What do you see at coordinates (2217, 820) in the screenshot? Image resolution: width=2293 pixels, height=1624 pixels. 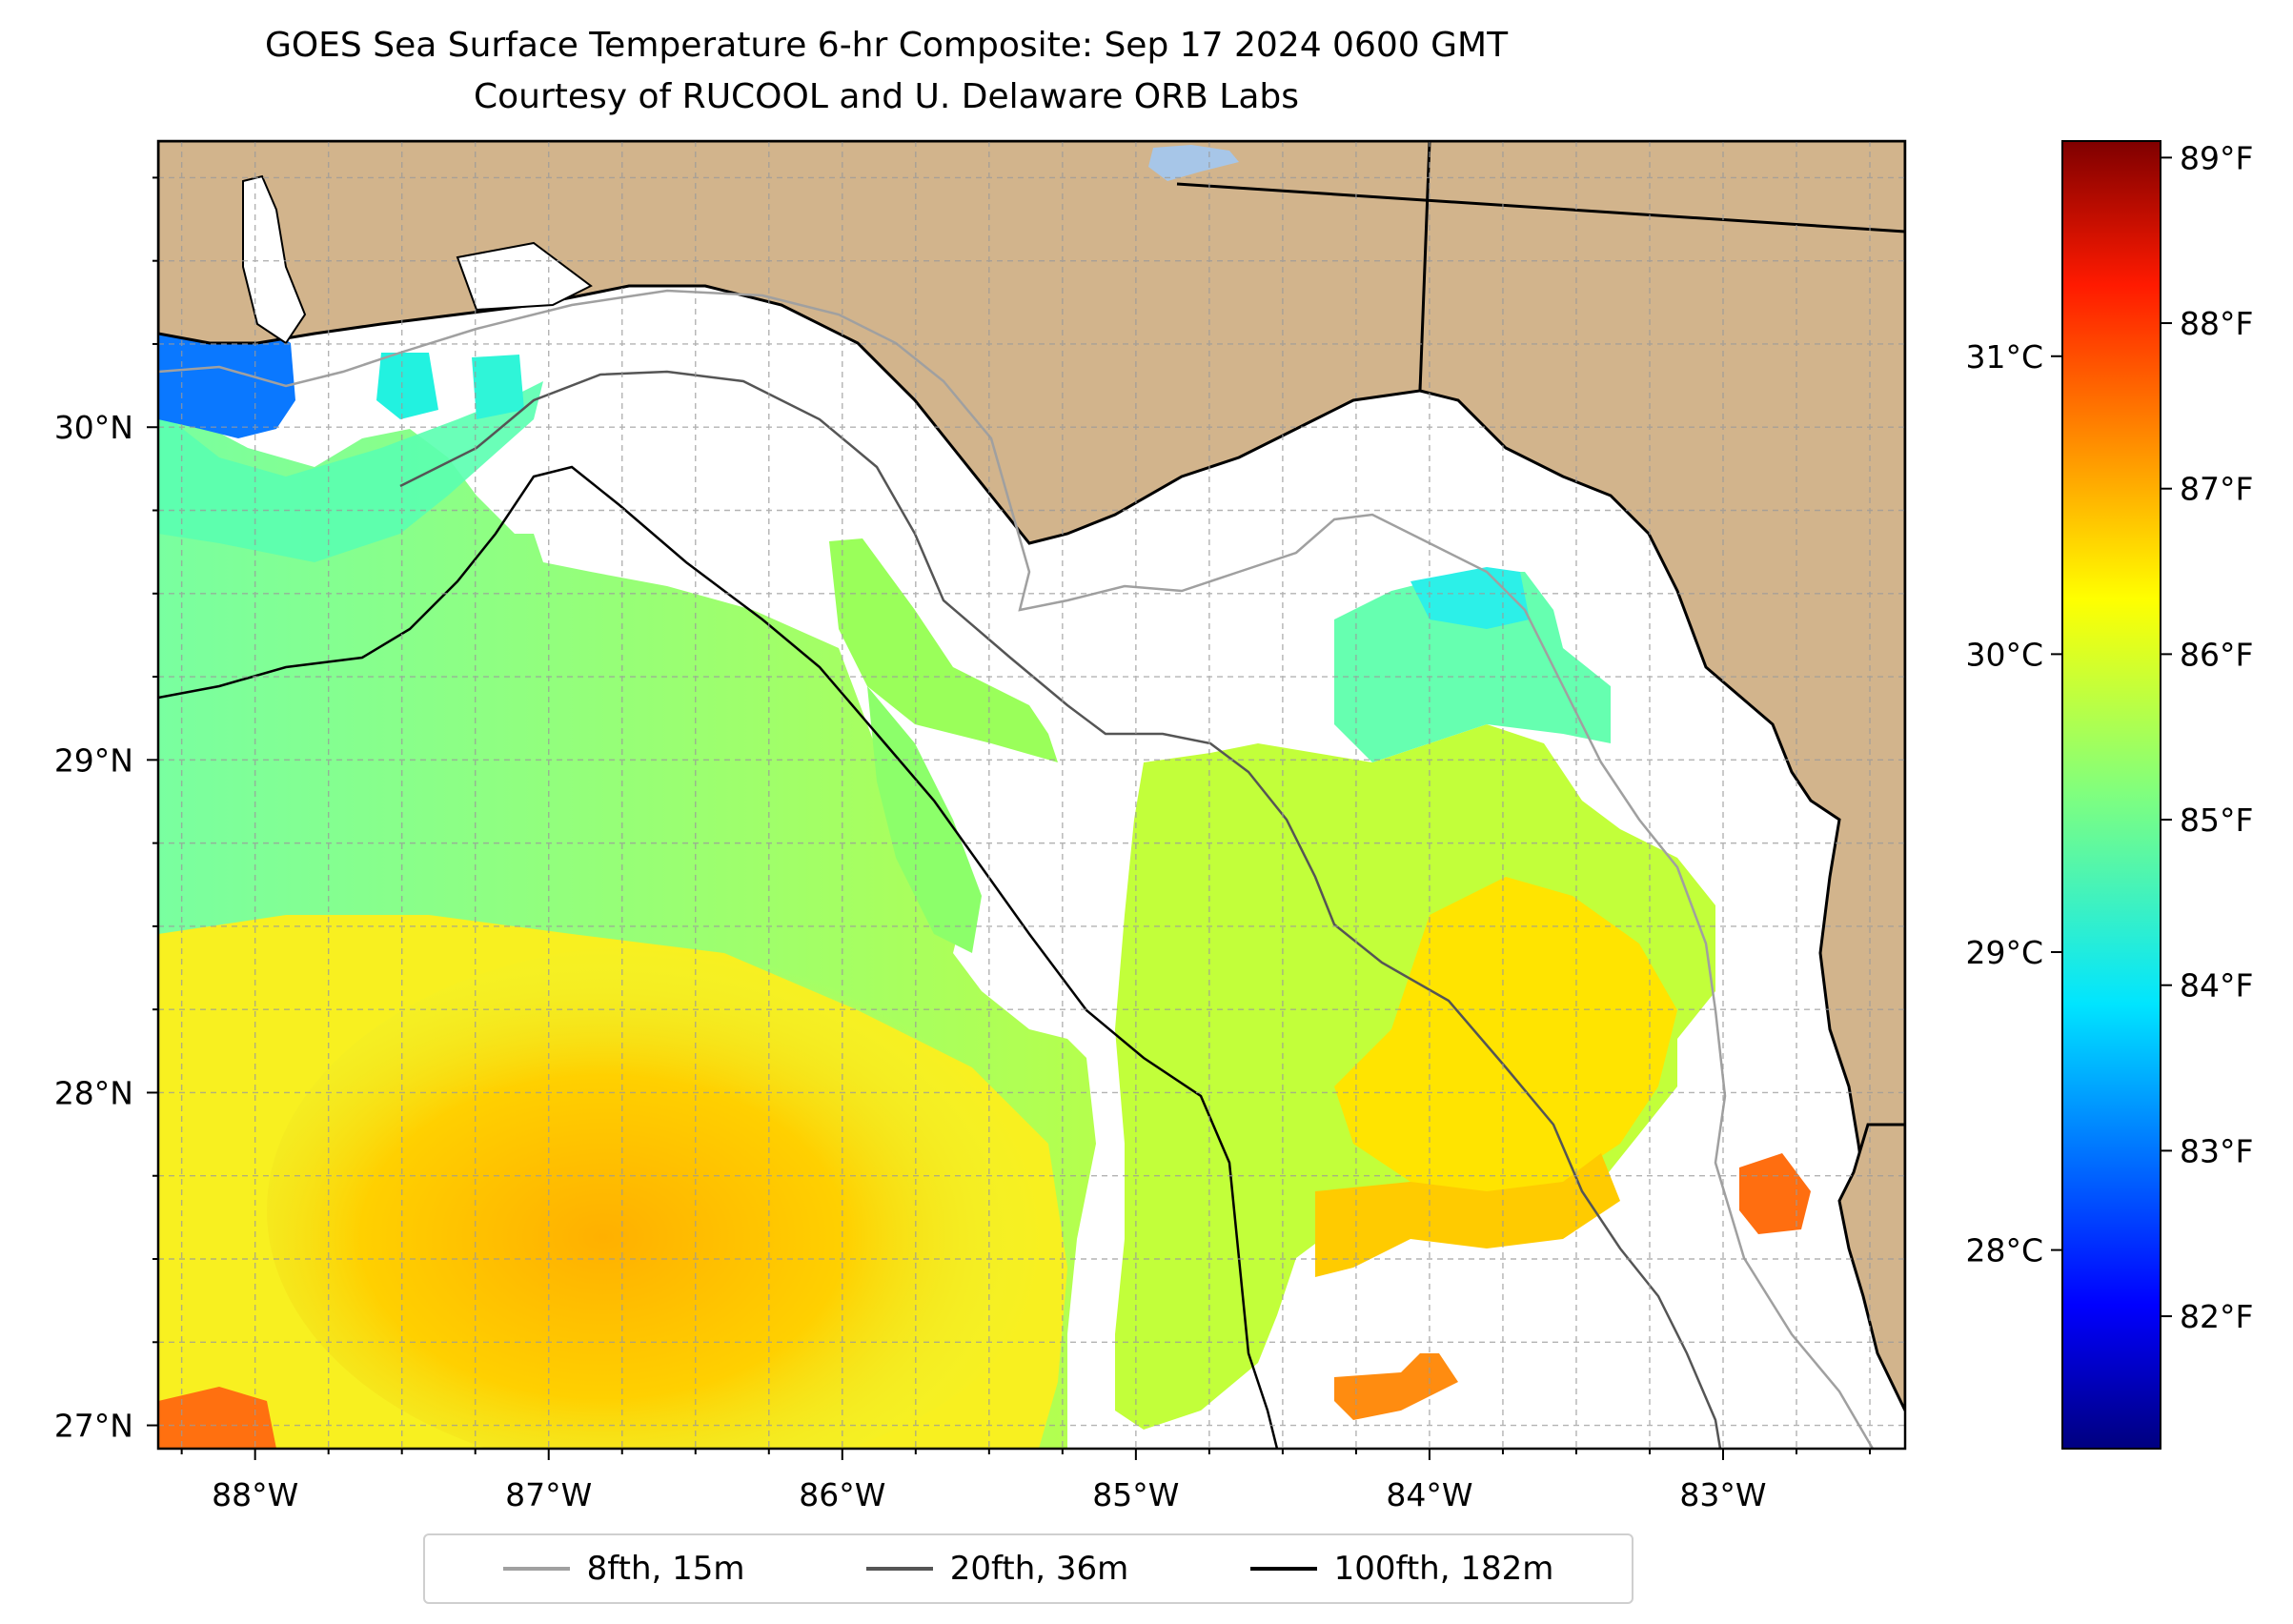 I see `fahrenheit-tick-label: 85°F` at bounding box center [2217, 820].